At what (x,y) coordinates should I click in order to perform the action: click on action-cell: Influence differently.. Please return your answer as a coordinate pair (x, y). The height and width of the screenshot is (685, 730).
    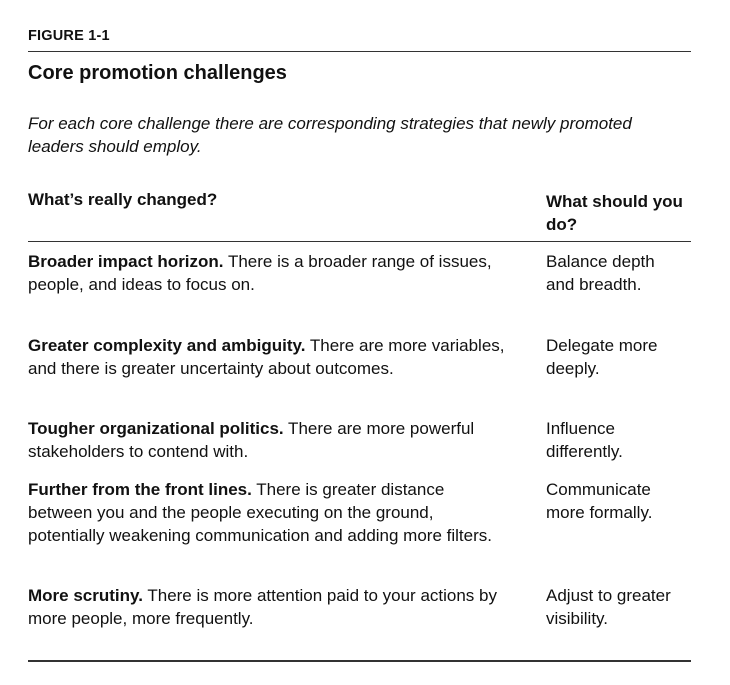
    Looking at the image, I should click on (584, 440).